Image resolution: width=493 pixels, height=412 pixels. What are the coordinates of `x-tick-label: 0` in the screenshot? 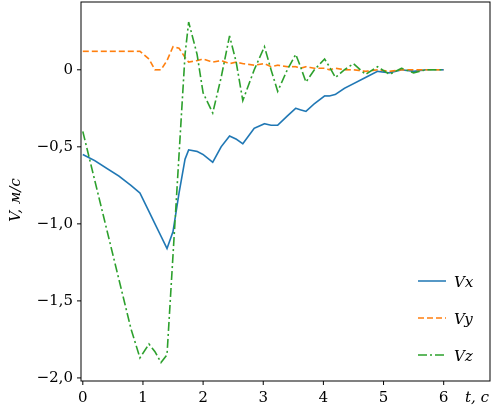 It's located at (83, 397).